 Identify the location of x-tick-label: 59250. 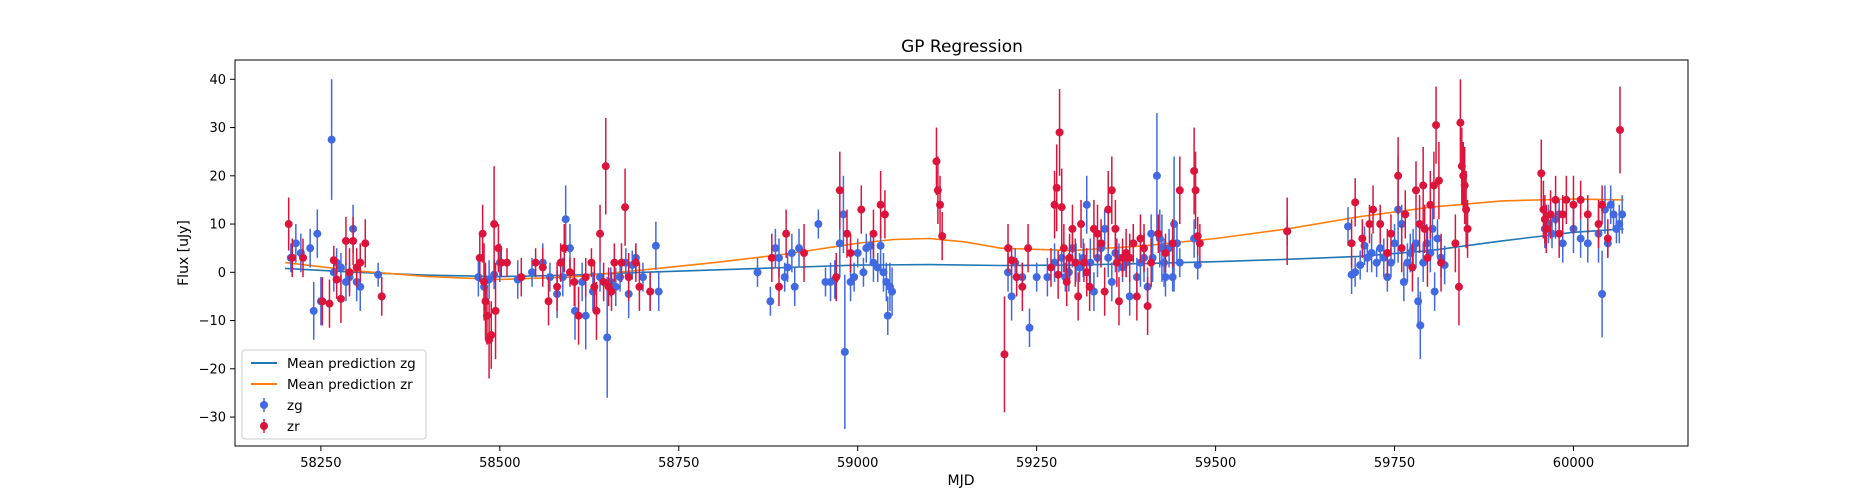
(1036, 463).